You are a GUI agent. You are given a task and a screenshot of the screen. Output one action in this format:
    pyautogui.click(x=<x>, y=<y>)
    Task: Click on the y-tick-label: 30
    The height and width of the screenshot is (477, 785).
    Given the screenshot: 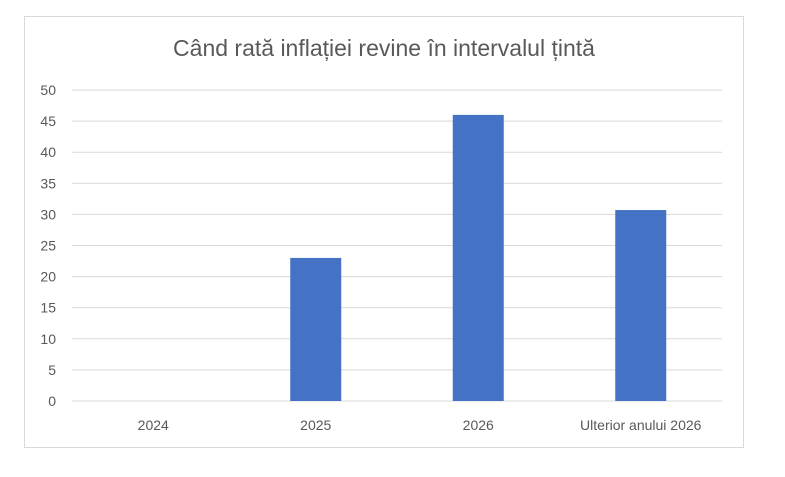 What is the action you would take?
    pyautogui.click(x=48, y=214)
    